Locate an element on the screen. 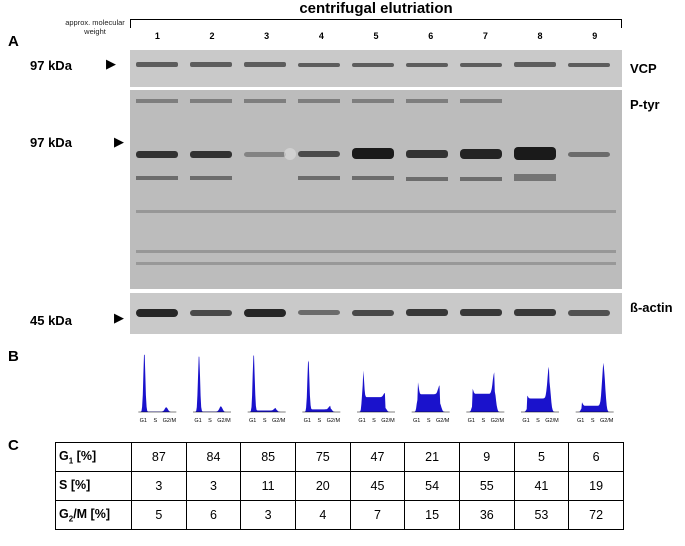  table-cell: 15 is located at coordinates (432, 515).